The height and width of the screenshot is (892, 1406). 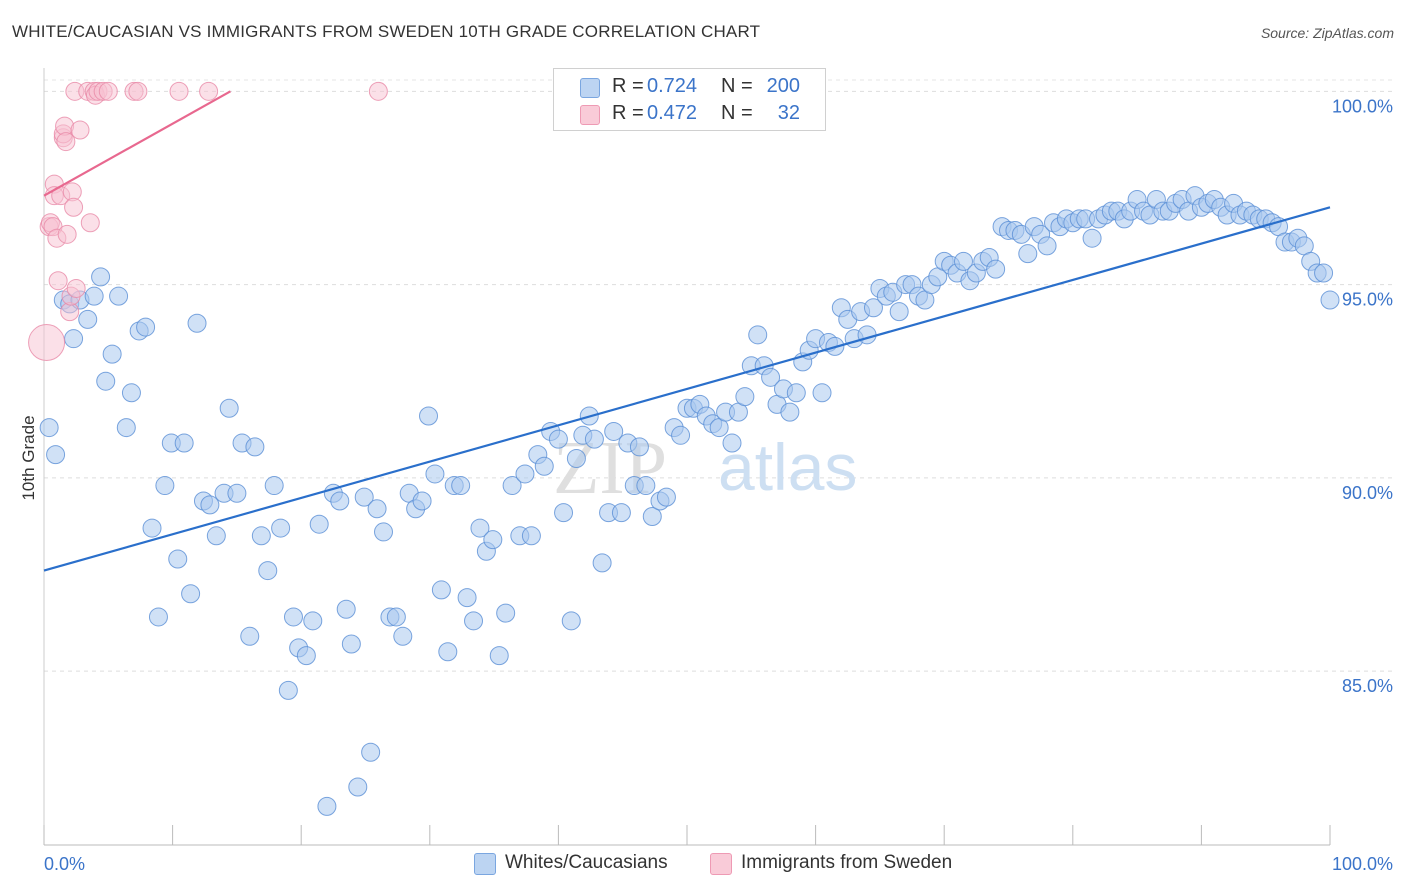 I want to click on legend-row-whites: R = 0.724 N = 200, so click(x=689, y=87).